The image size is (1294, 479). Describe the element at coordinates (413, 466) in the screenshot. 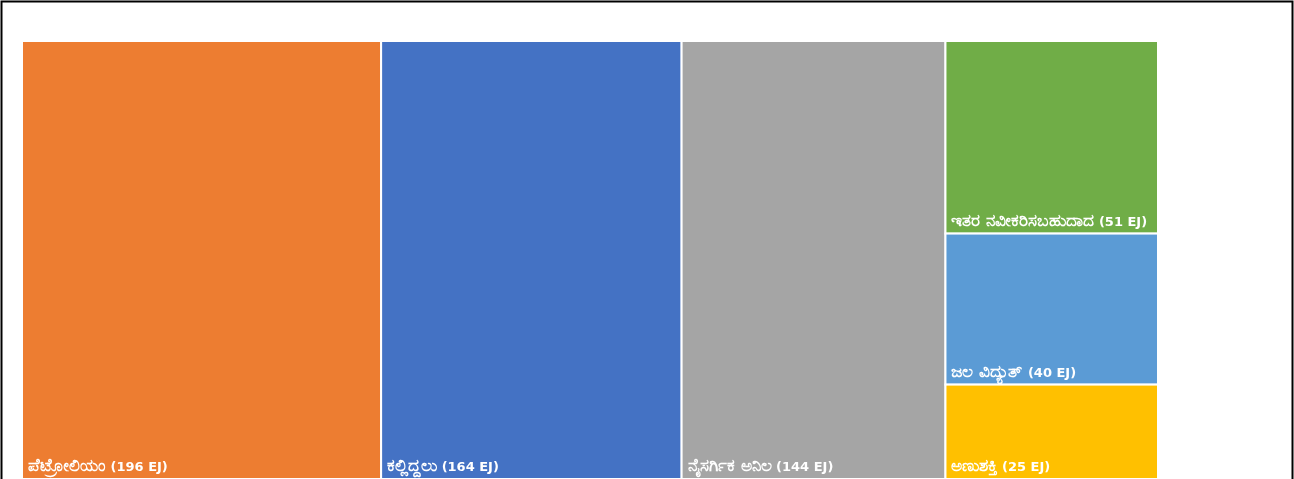

I see `category-label: ಕಲ್ಲಿದ್ದಲು` at that location.